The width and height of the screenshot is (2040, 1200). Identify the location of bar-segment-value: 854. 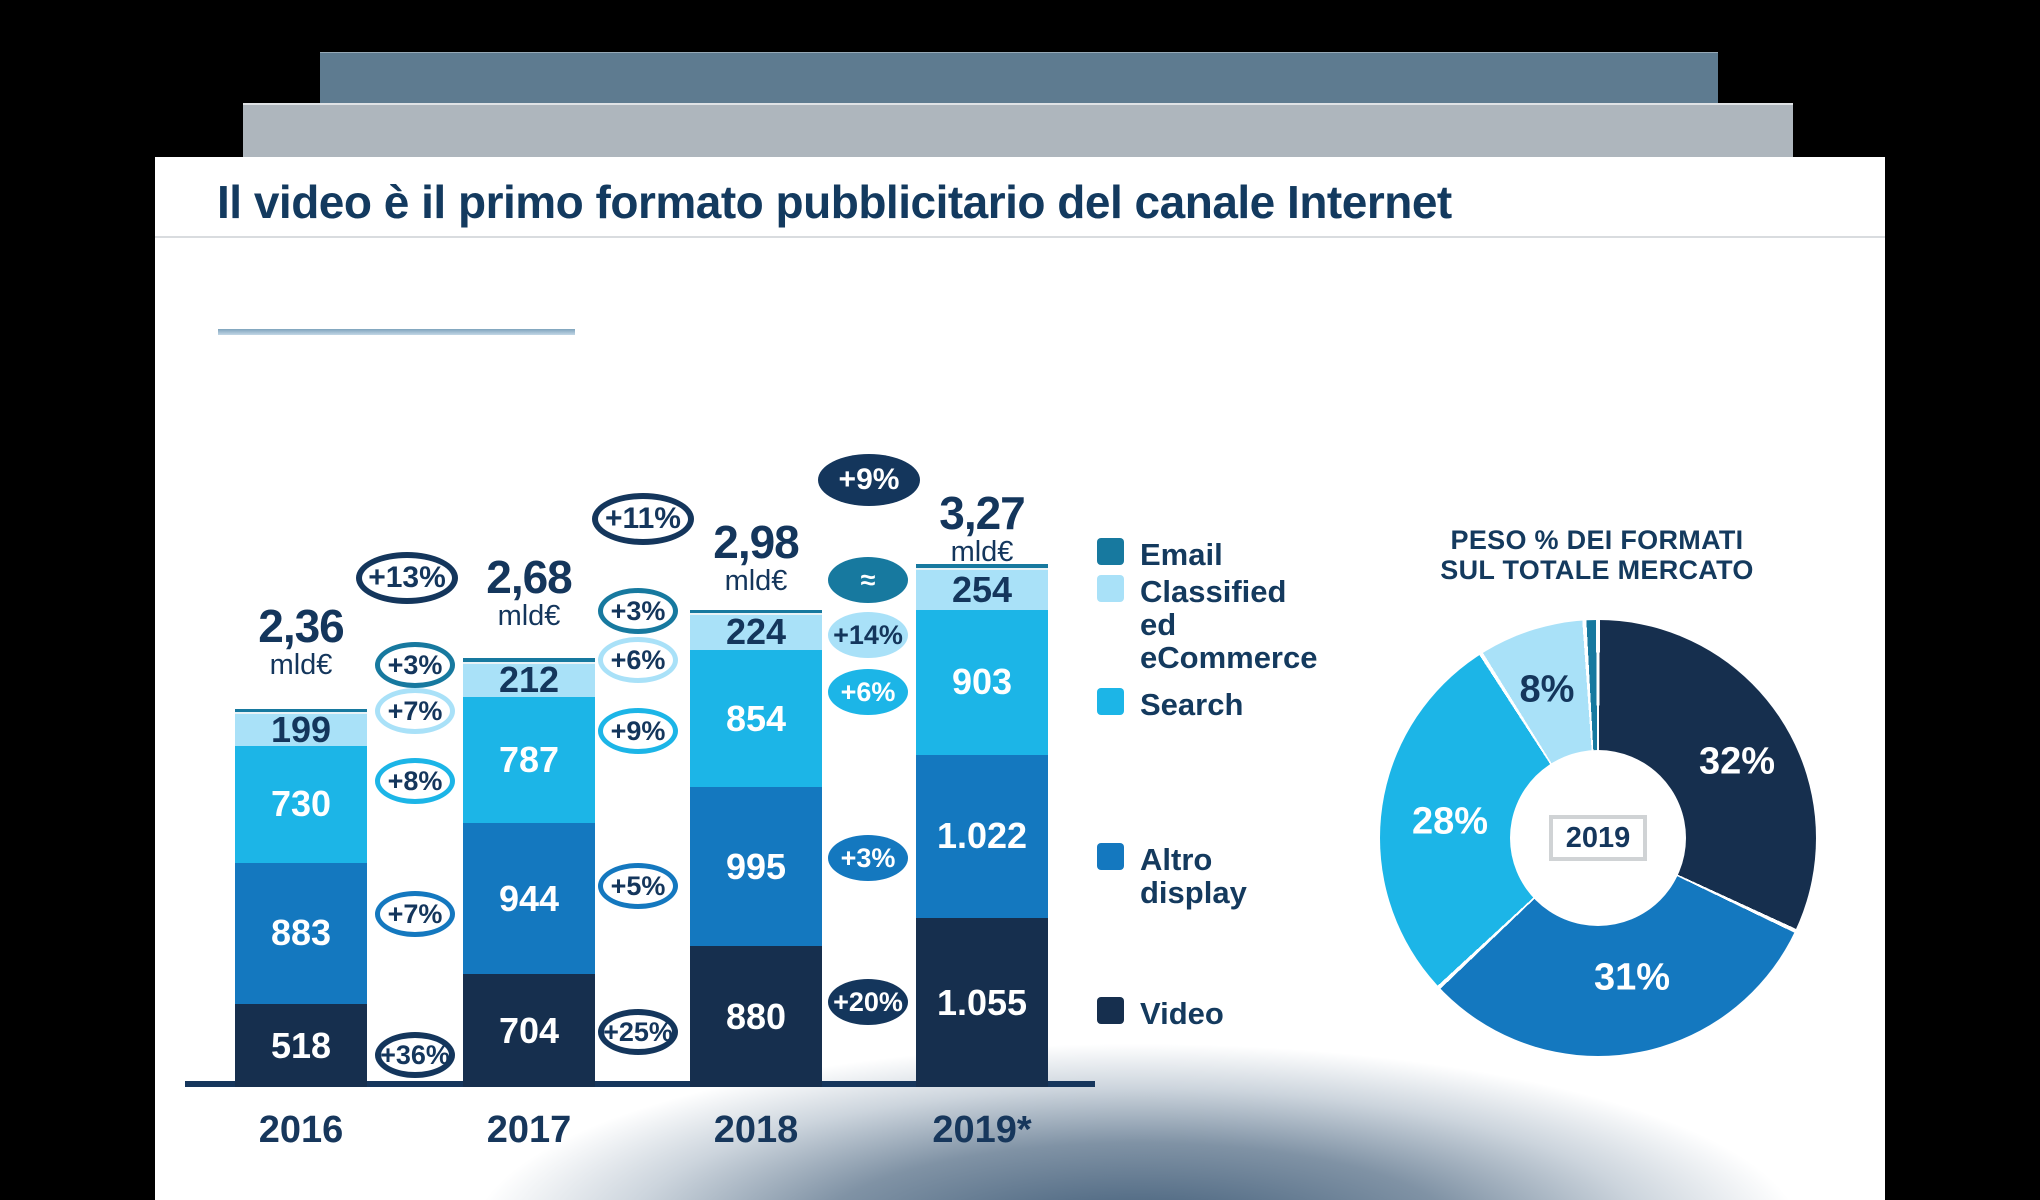
(756, 718).